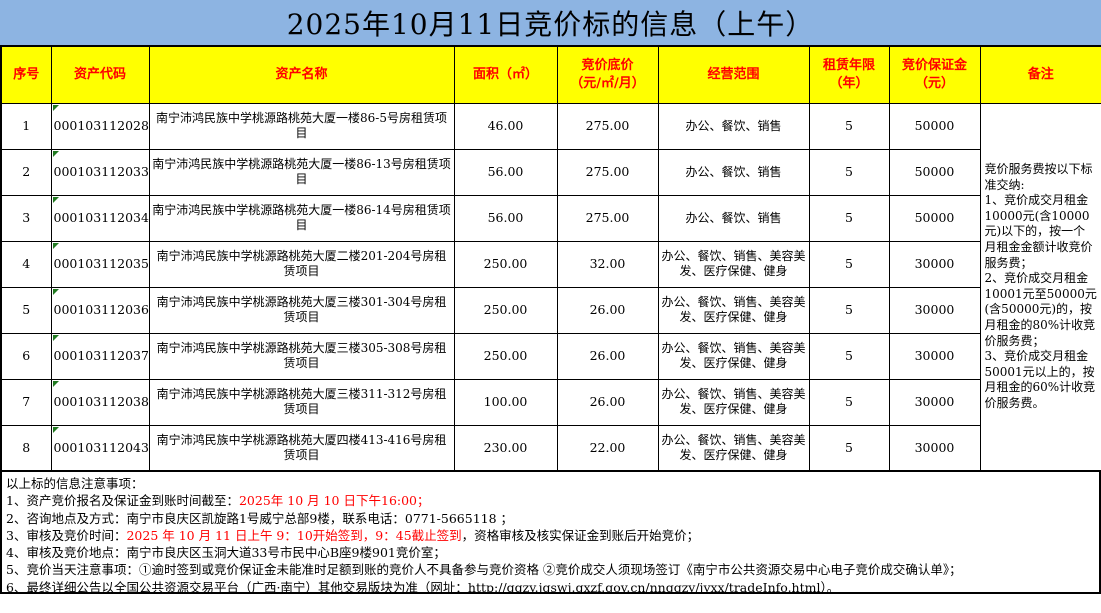  What do you see at coordinates (334, 501) in the screenshot?
I see `note-highlight-text: 2025年 10 月 10 日下午16:00；` at bounding box center [334, 501].